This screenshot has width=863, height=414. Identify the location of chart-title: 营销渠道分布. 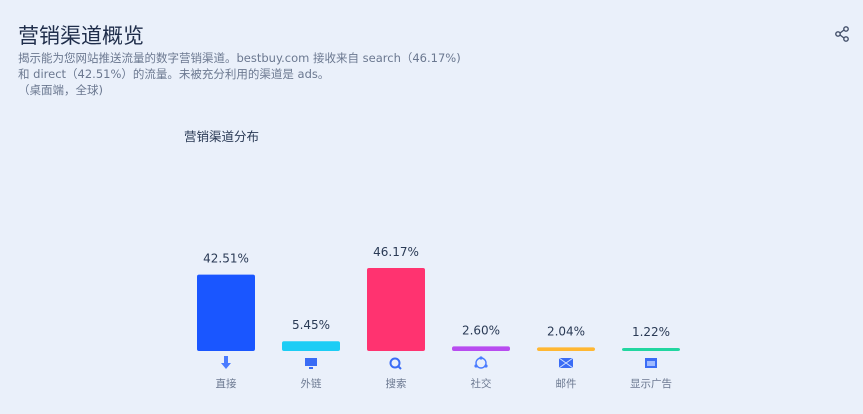
(222, 136).